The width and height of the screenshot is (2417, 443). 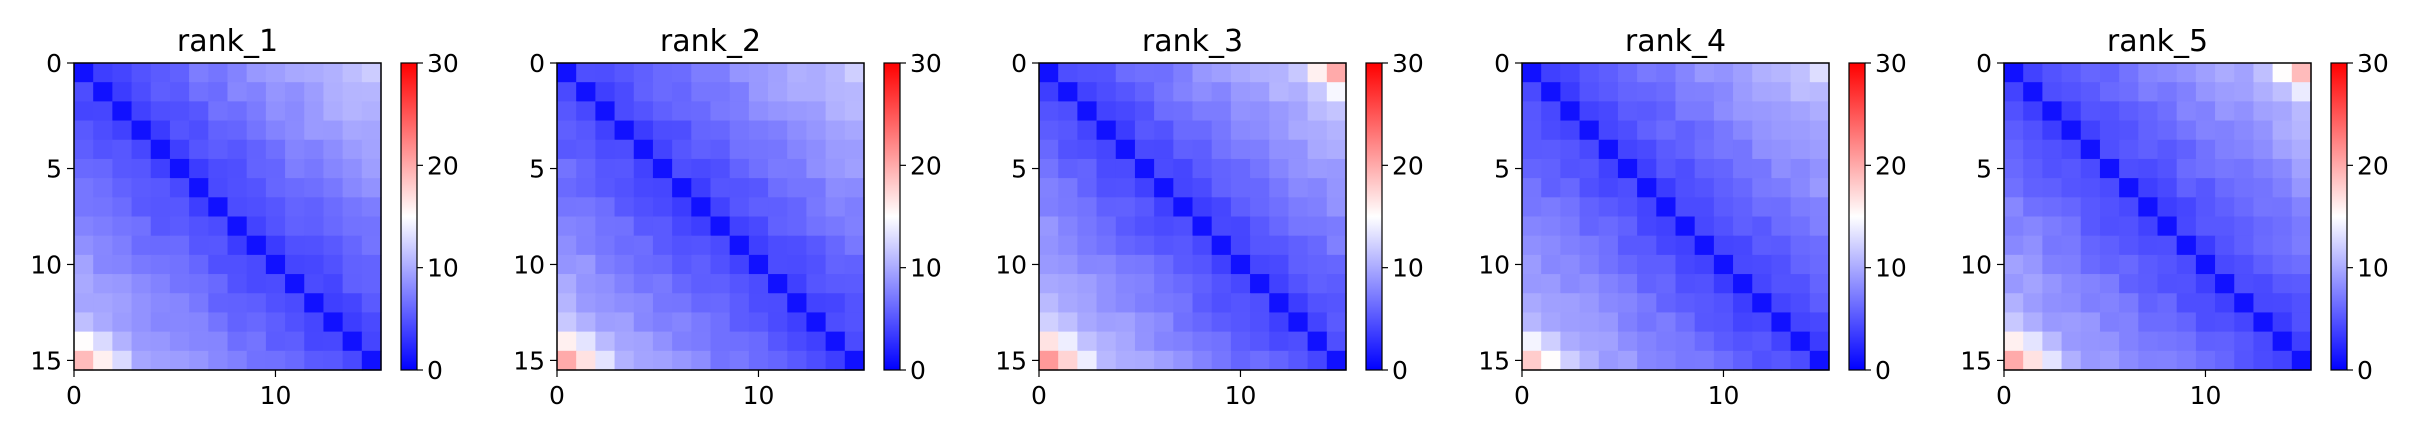 What do you see at coordinates (443, 165) in the screenshot?
I see `colorbar-tick-label: 20` at bounding box center [443, 165].